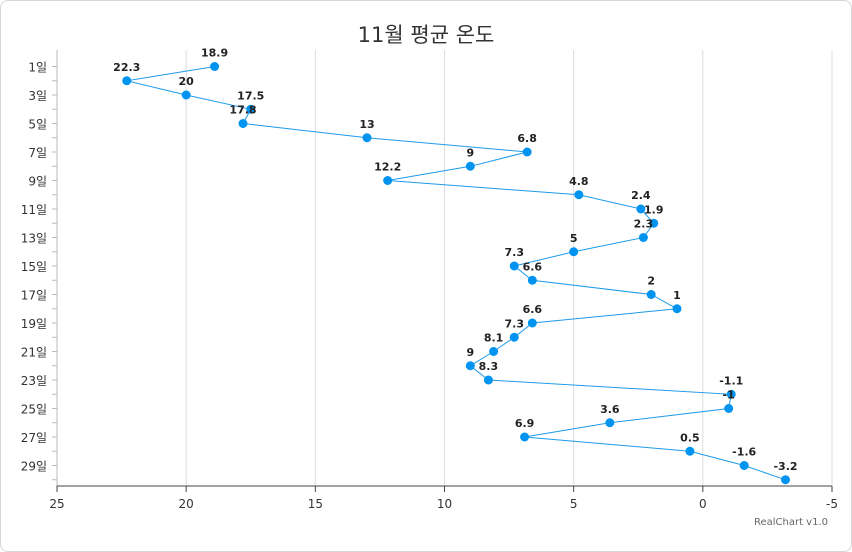  Describe the element at coordinates (703, 504) in the screenshot. I see `x-tick-label: 0` at that location.